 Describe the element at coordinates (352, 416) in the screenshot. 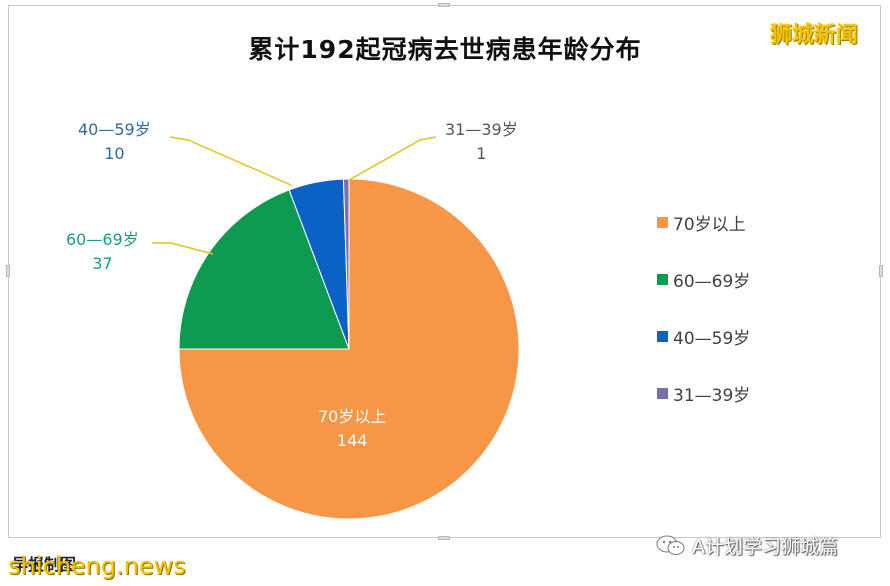

I see `data-label-name: 70岁以上` at that location.